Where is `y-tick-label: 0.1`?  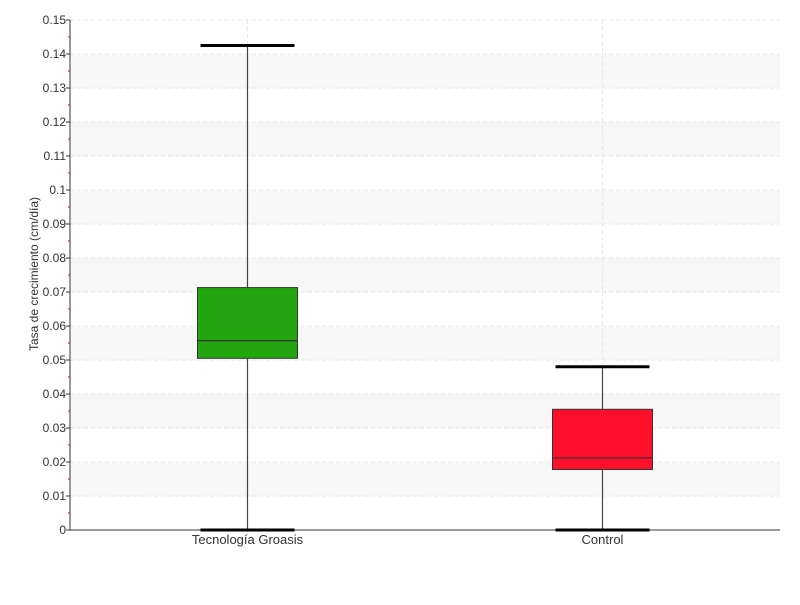
y-tick-label: 0.1 is located at coordinates (57, 190).